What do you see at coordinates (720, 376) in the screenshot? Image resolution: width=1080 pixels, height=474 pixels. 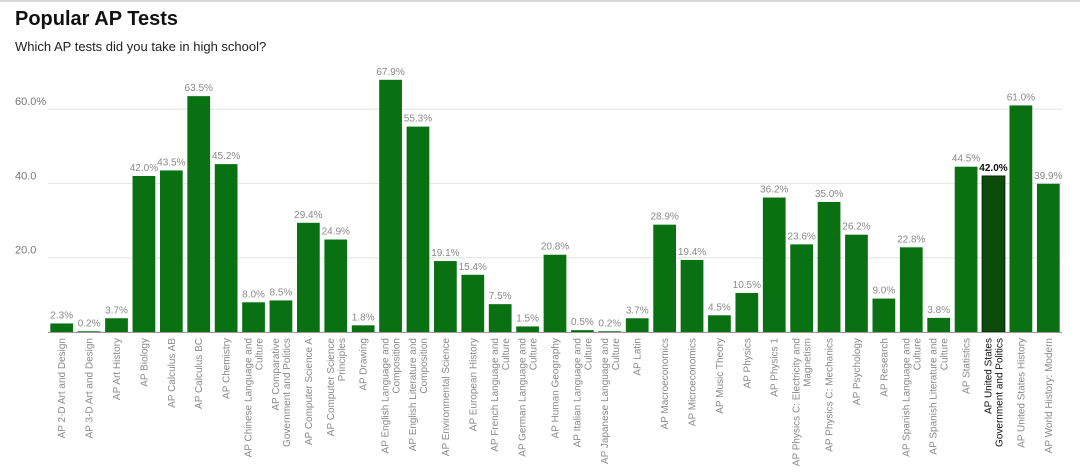 I see `x-tick-label: AP Music Theory` at bounding box center [720, 376].